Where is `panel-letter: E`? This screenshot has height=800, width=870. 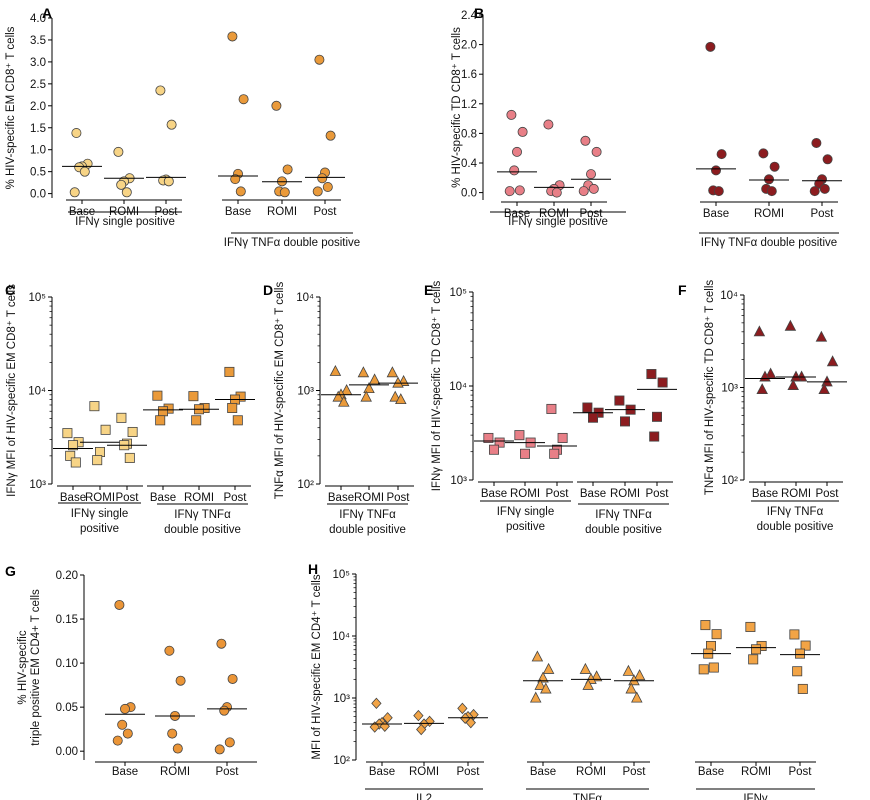 panel-letter: E is located at coordinates (428, 290).